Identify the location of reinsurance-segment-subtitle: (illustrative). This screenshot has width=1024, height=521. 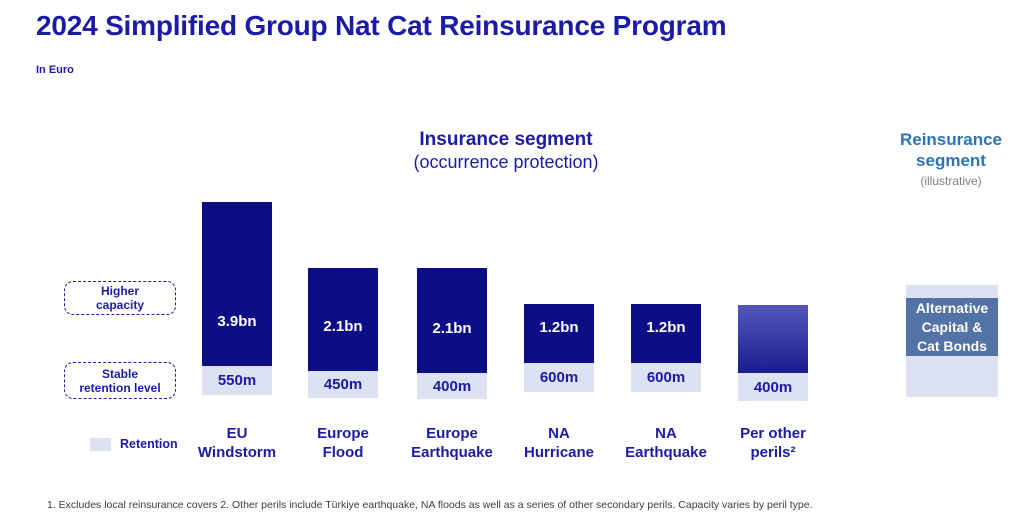
(951, 181).